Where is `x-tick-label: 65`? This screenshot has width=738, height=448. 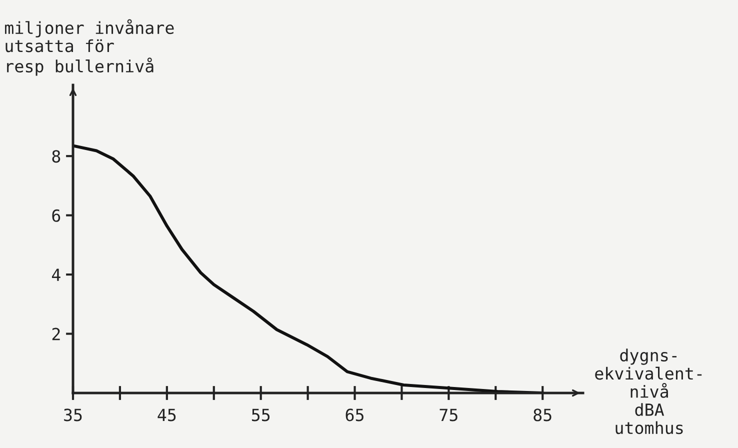
x-tick-label: 65 is located at coordinates (355, 415).